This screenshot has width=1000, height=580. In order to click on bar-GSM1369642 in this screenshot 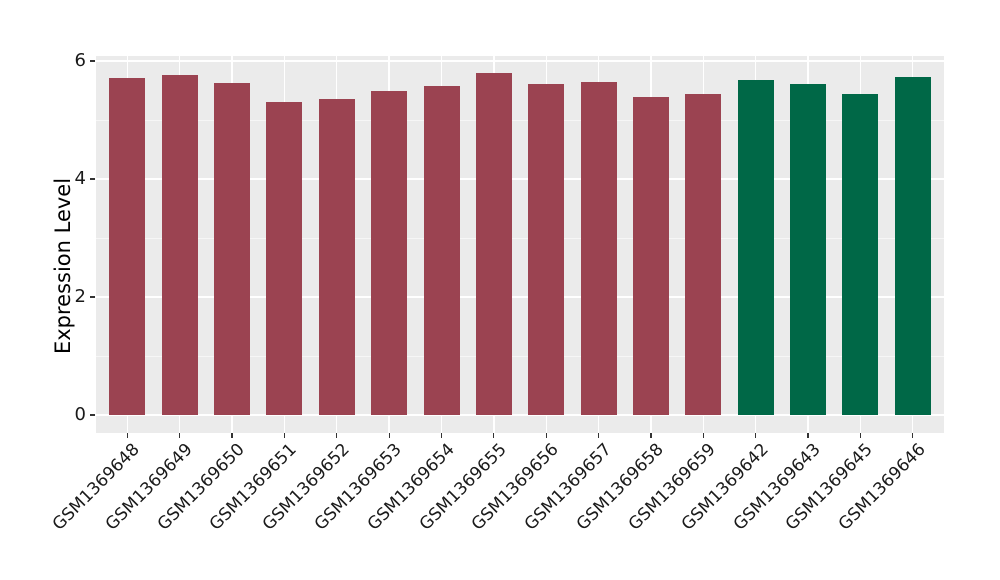, I will do `click(755, 247)`.